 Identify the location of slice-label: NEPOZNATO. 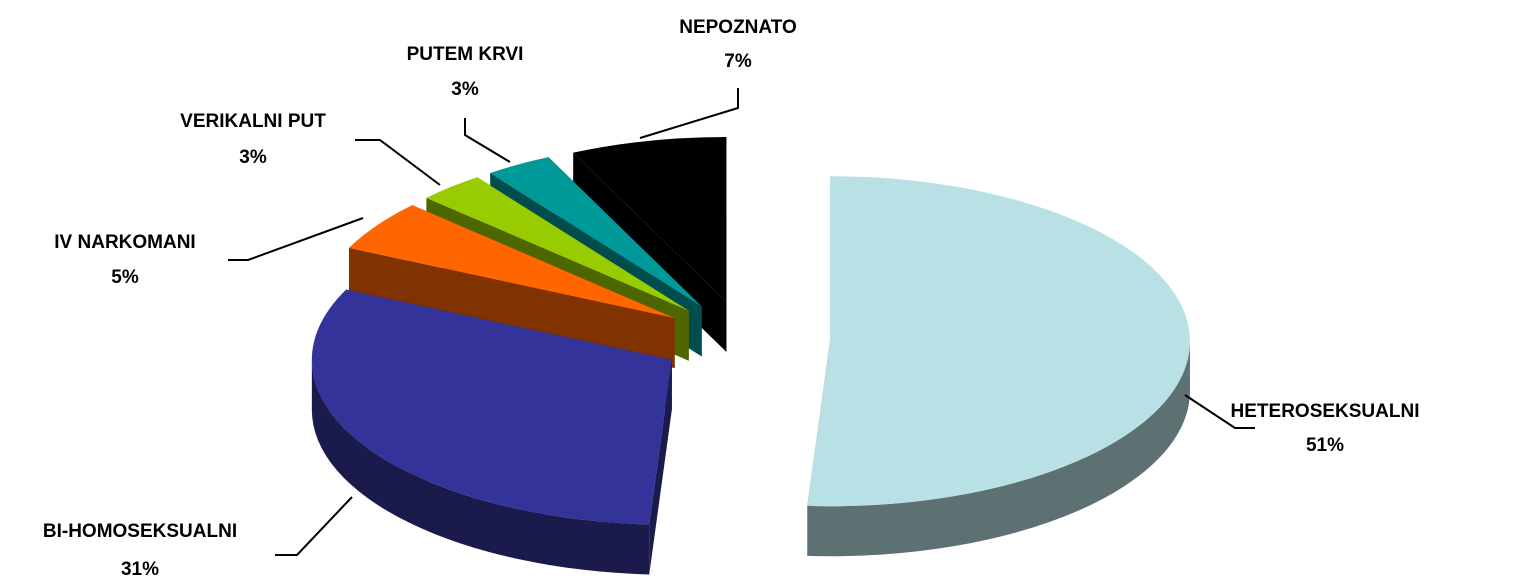
(738, 27).